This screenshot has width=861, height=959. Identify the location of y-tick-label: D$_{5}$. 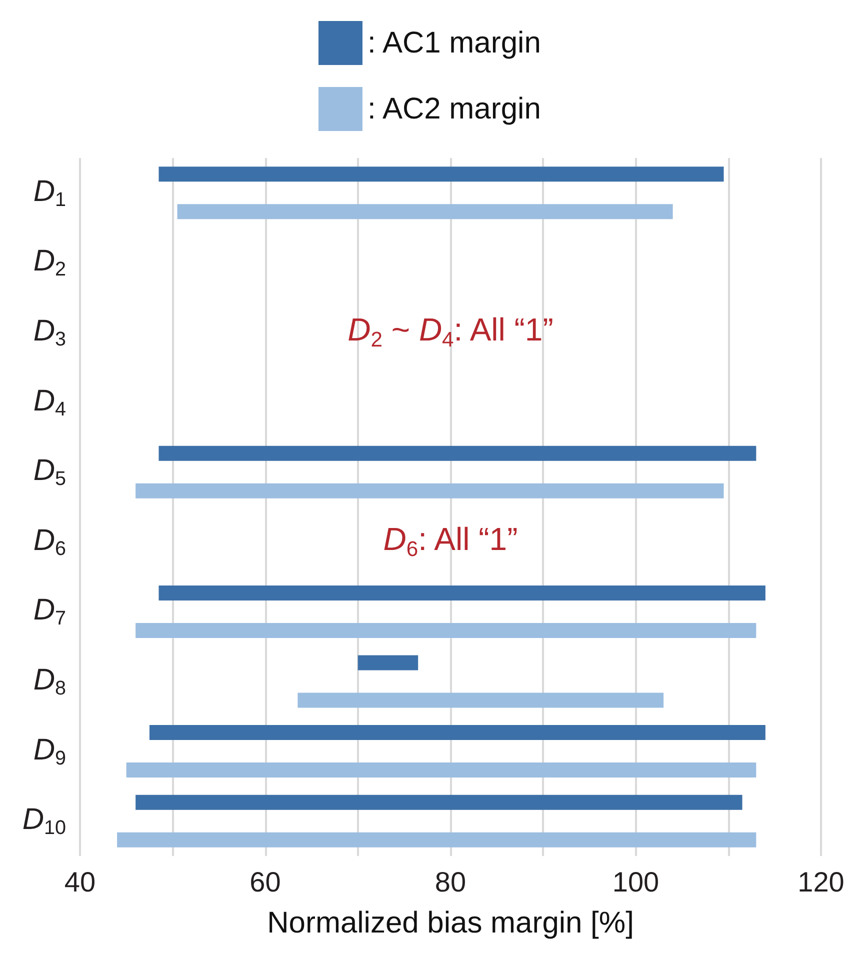
(49, 472).